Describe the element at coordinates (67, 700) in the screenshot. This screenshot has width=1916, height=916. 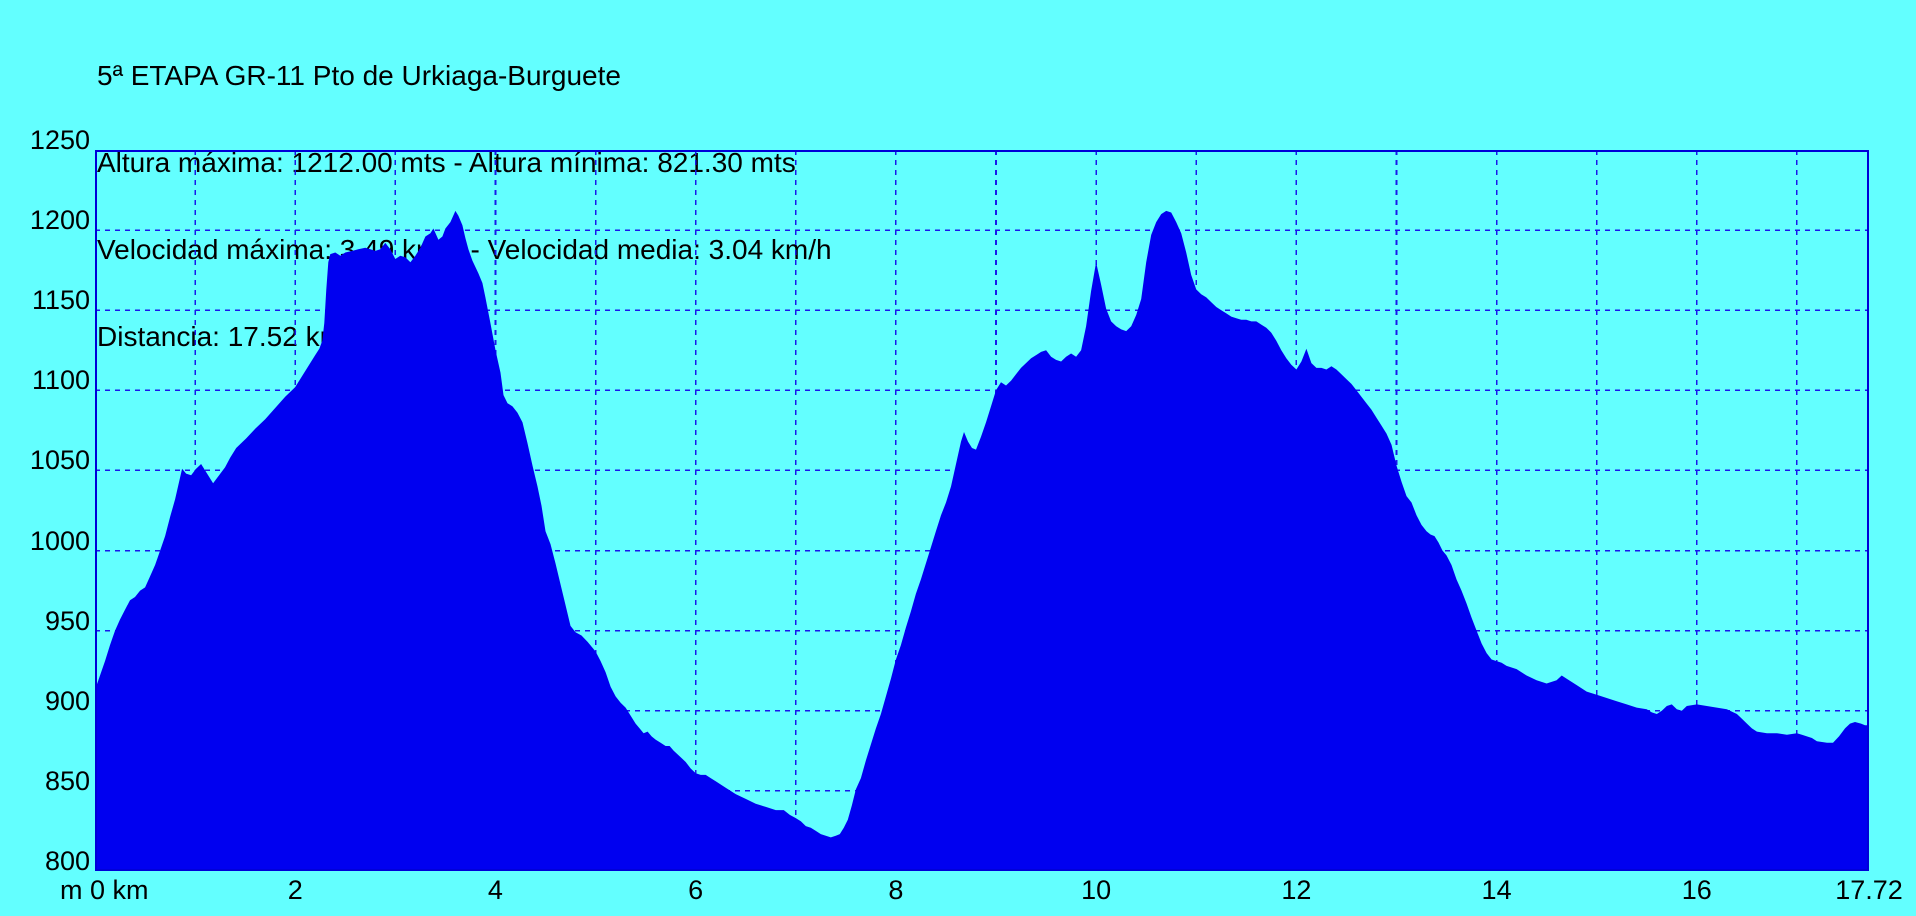
I see `y-axis-label: 900` at that location.